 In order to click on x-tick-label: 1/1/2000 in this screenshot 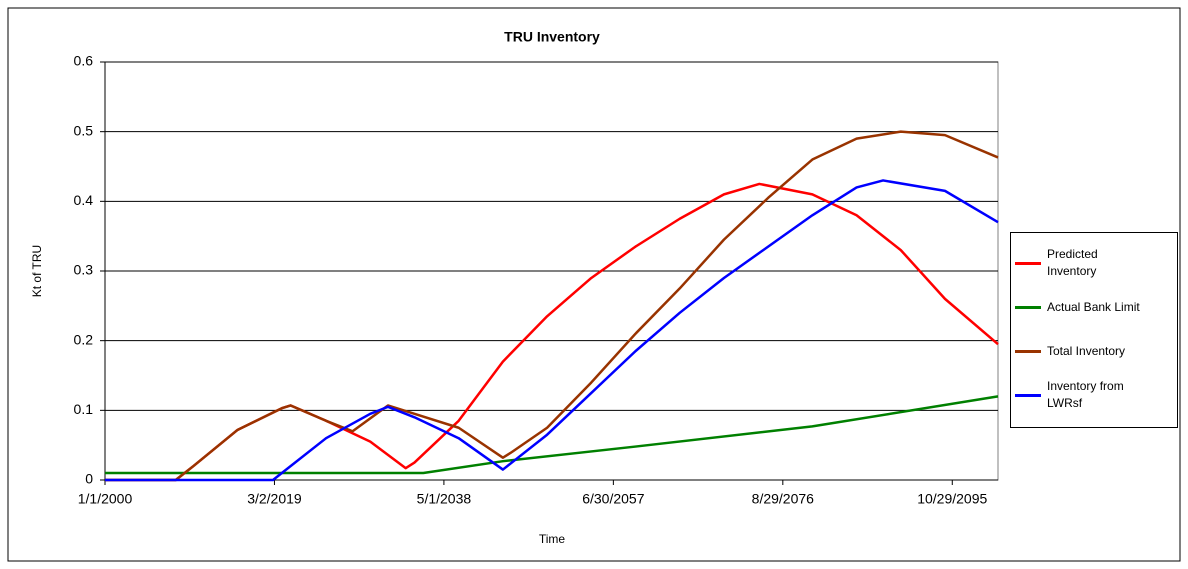, I will do `click(105, 499)`.